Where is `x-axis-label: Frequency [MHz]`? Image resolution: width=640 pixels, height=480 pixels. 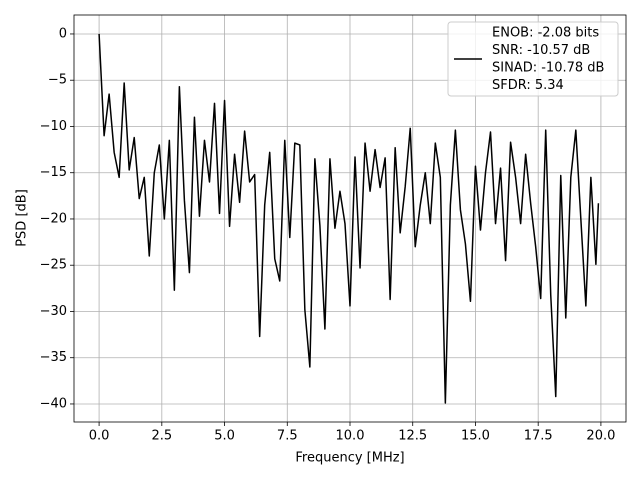
x-axis-label: Frequency [MHz] is located at coordinates (349, 458).